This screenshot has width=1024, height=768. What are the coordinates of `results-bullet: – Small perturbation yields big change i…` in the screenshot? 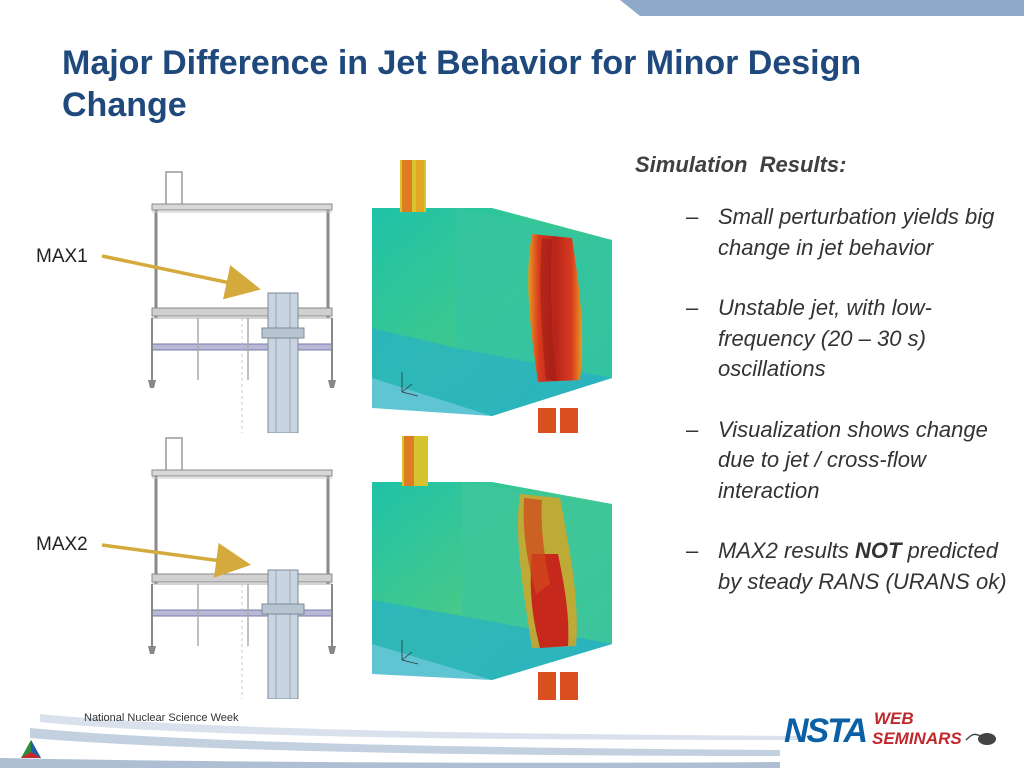 It's located at (840, 232).